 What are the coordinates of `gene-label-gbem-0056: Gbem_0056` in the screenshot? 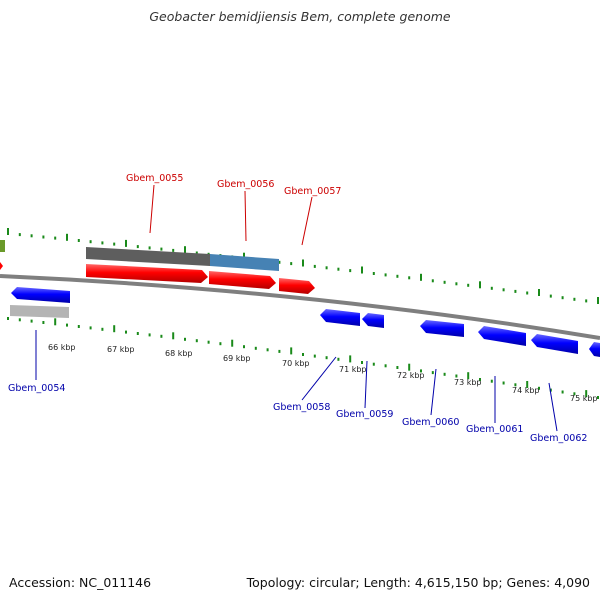 It's located at (245, 184).